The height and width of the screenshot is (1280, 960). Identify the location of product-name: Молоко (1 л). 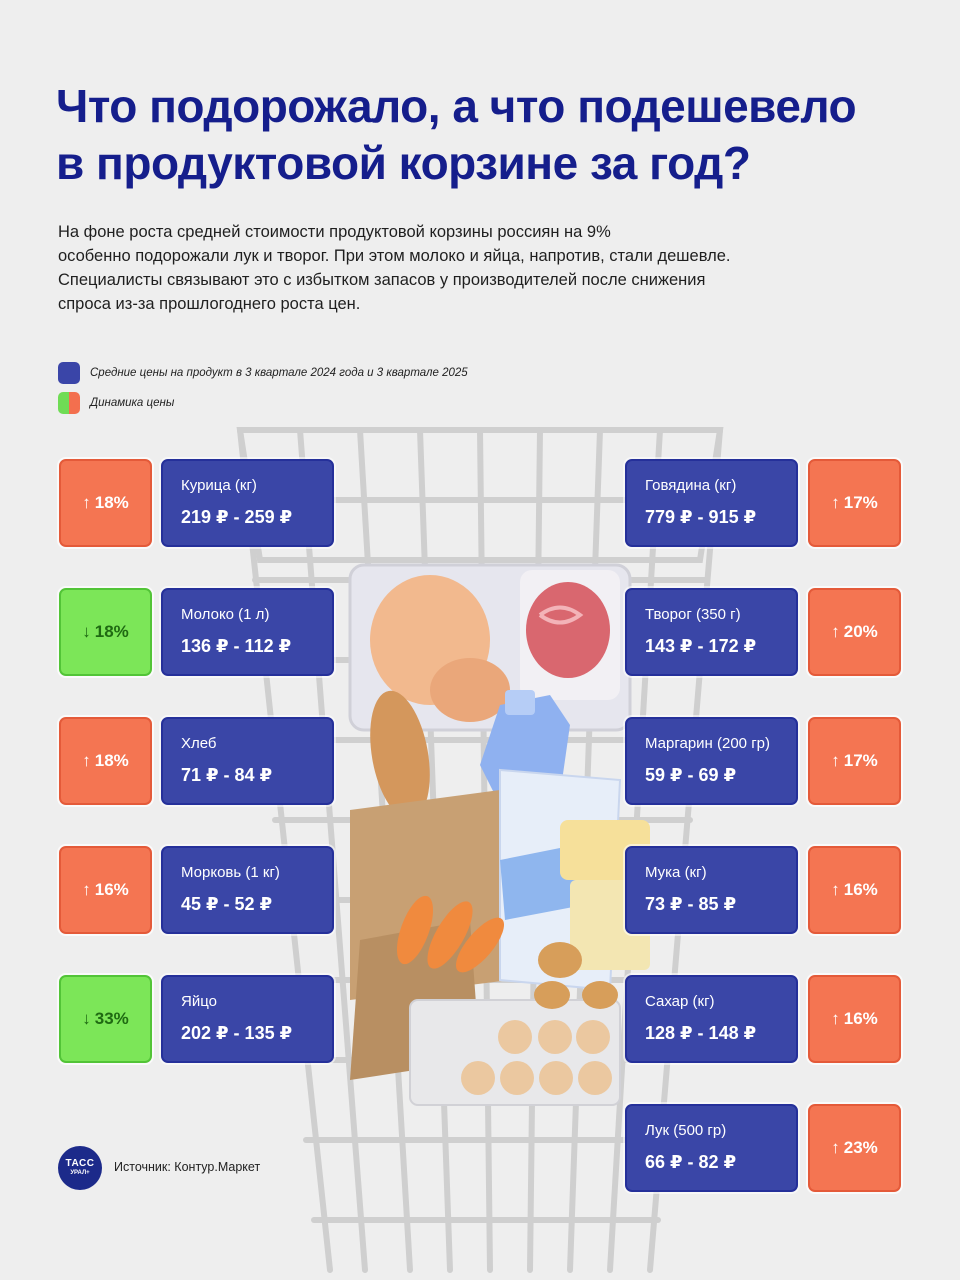
(225, 614).